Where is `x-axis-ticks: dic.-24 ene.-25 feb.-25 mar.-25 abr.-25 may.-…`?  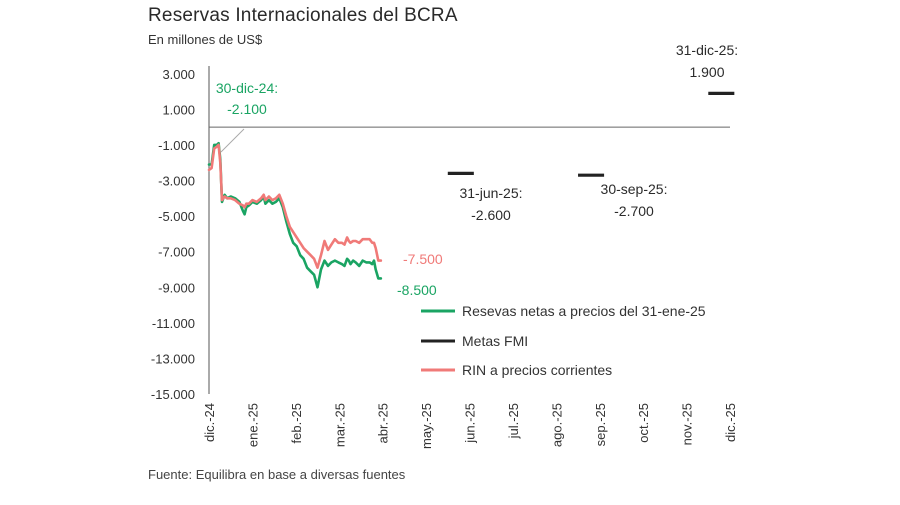
x-axis-ticks: dic.-24 ene.-25 feb.-25 mar.-25 abr.-25 may.-… is located at coordinates (470, 426).